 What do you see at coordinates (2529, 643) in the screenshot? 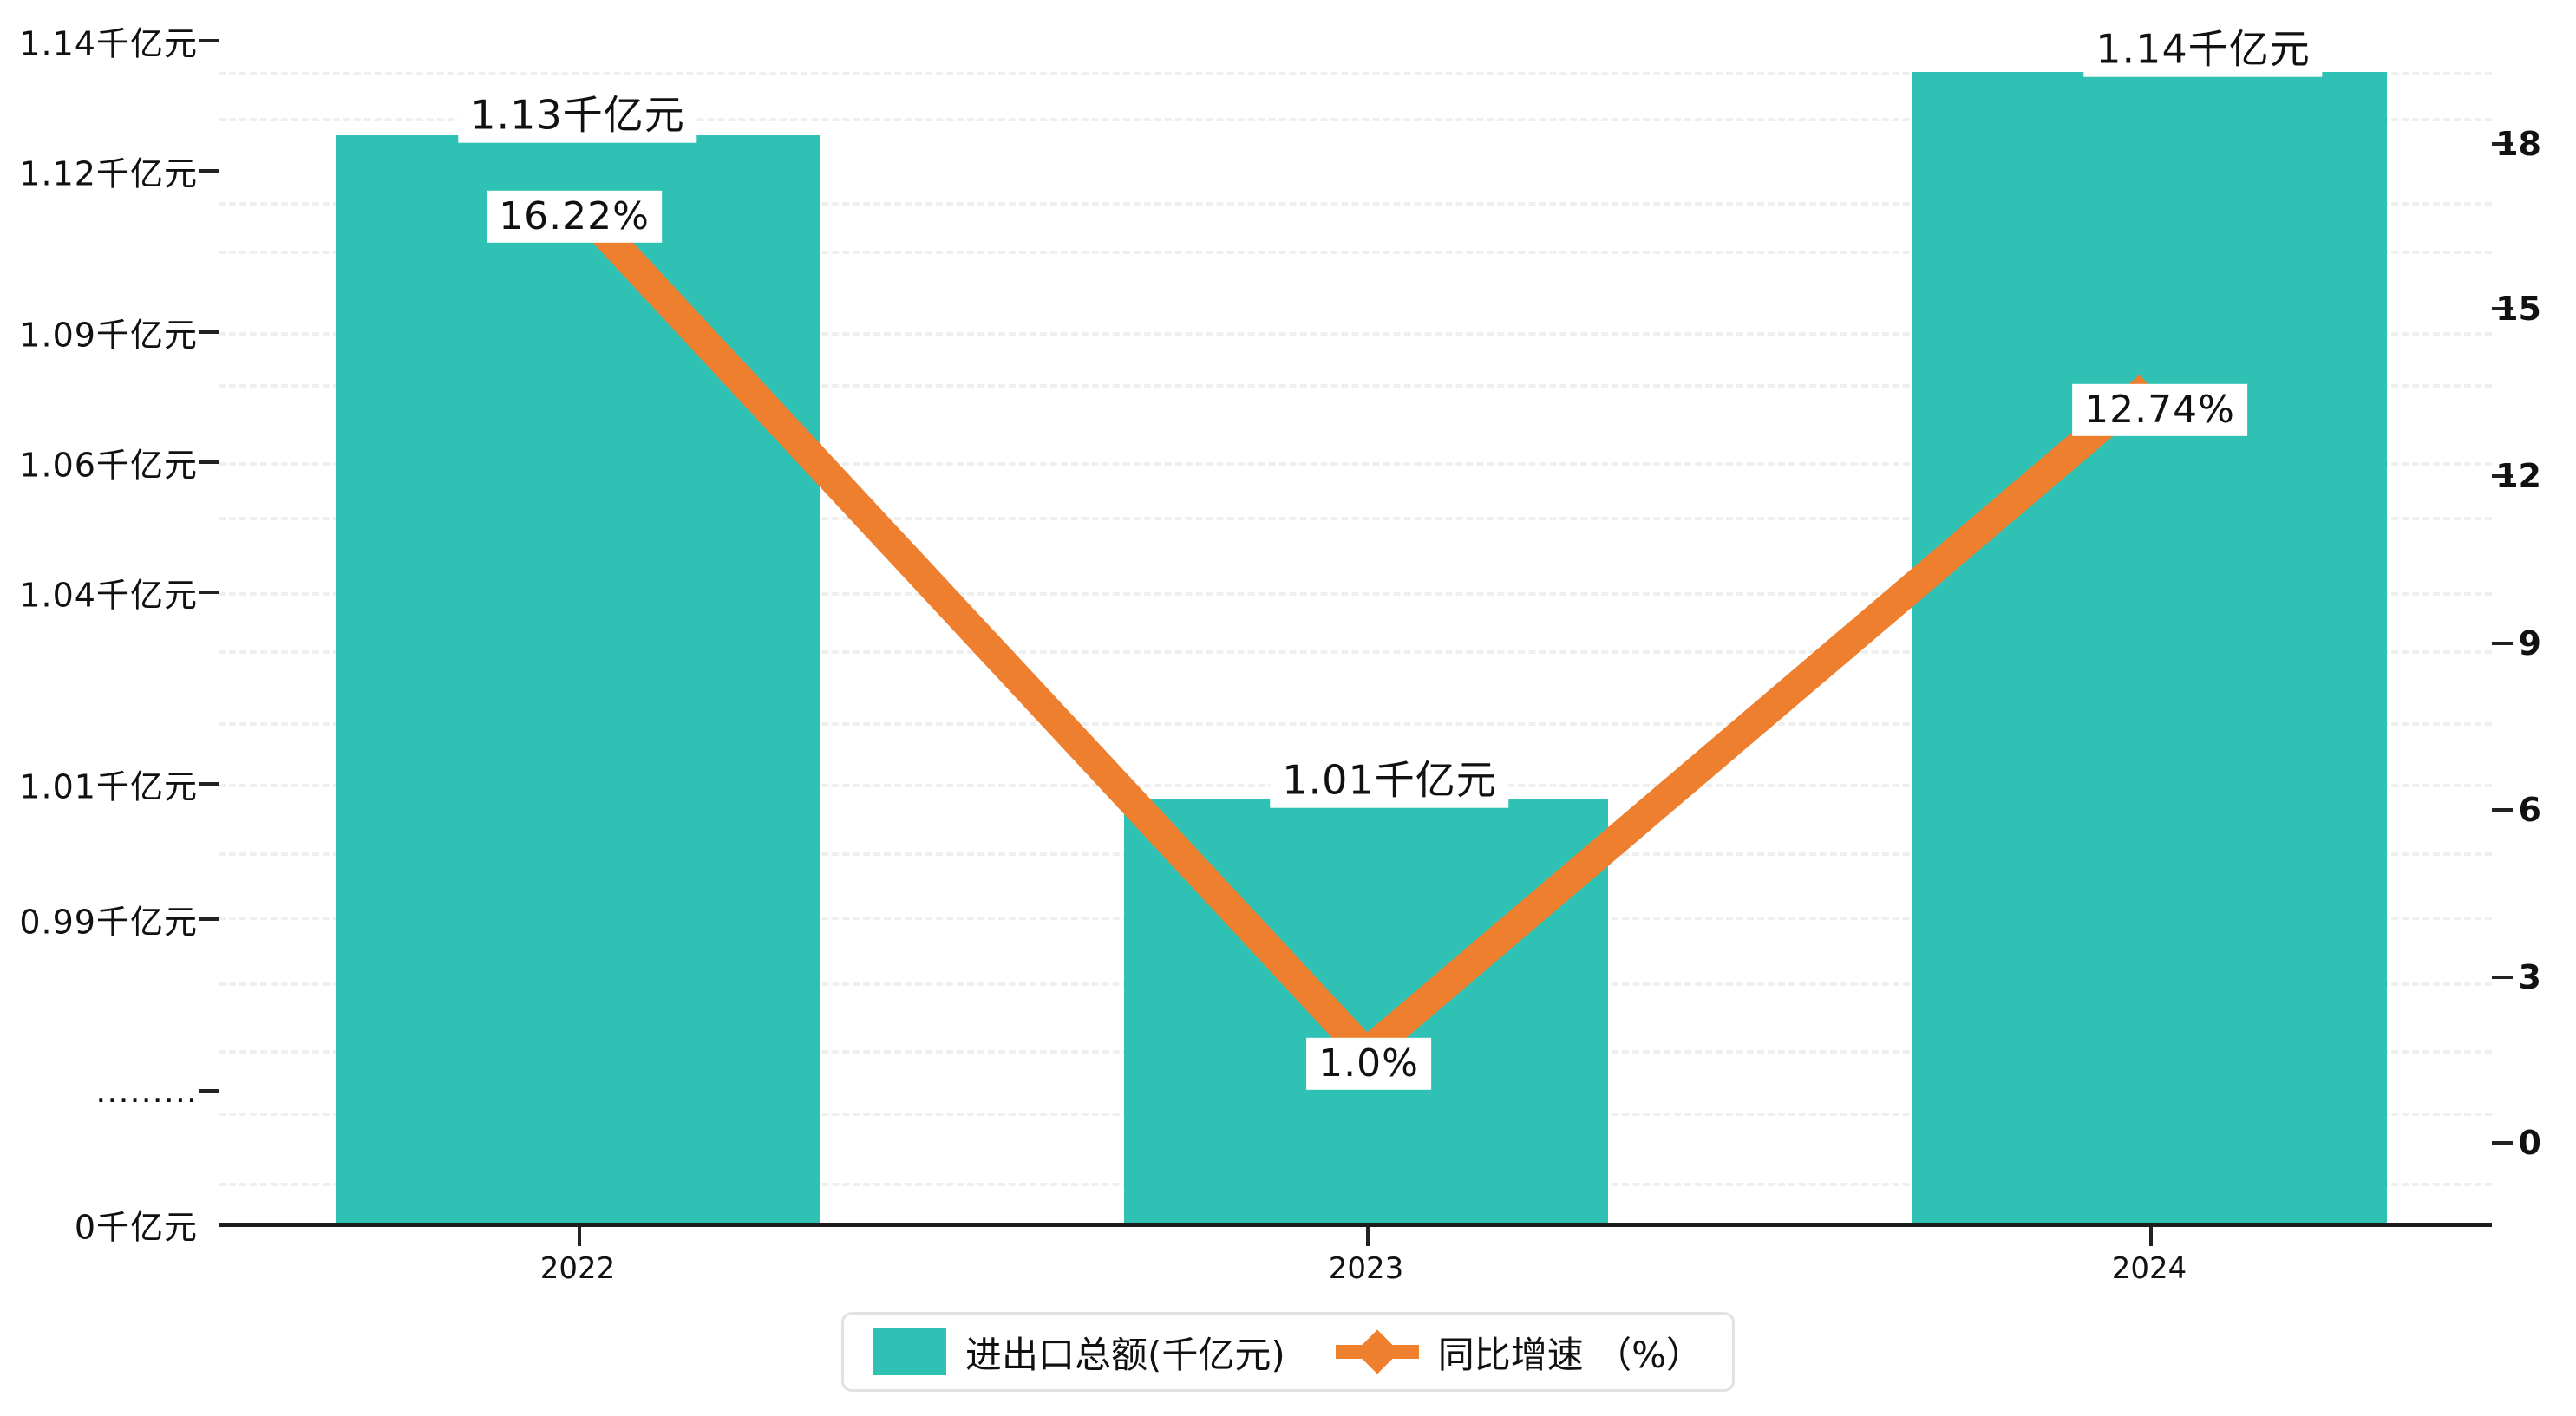
I see `y-axis-right-label: 9` at bounding box center [2529, 643].